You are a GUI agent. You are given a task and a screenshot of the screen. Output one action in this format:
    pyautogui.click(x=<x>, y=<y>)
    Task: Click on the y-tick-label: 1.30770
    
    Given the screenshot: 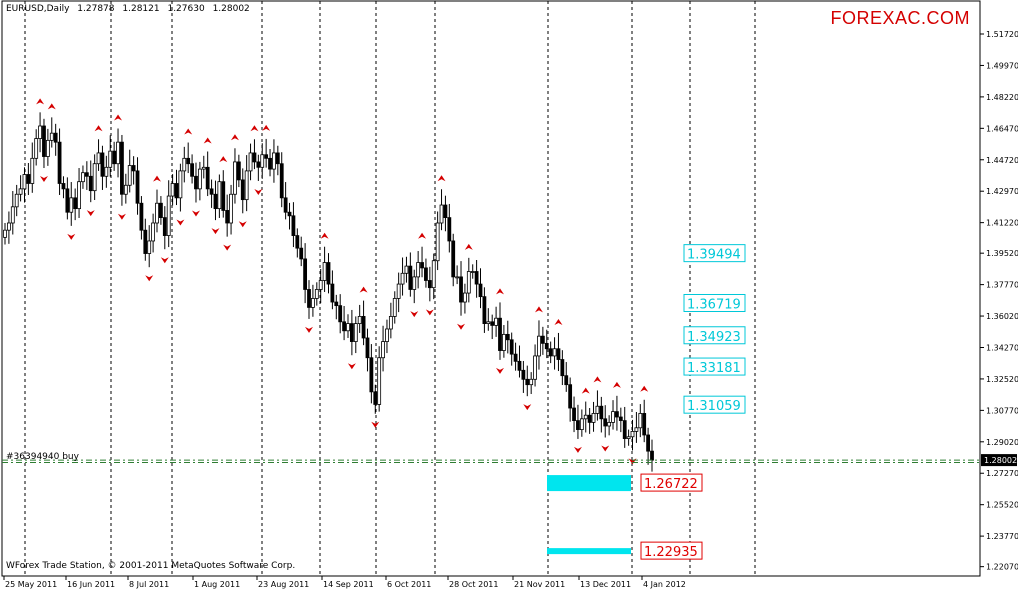 What is the action you would take?
    pyautogui.click(x=1002, y=410)
    